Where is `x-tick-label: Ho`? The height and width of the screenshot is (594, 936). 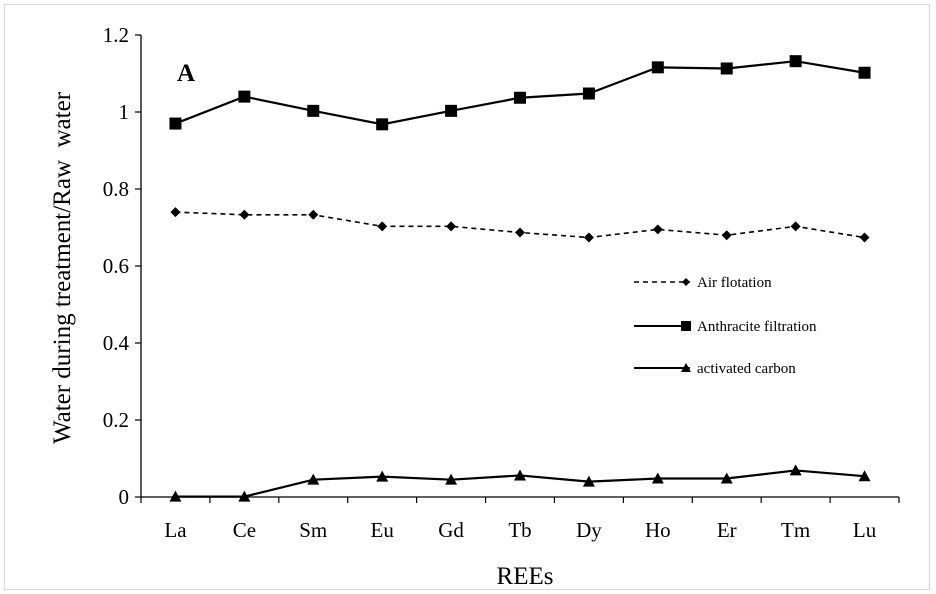 x-tick-label: Ho is located at coordinates (658, 530).